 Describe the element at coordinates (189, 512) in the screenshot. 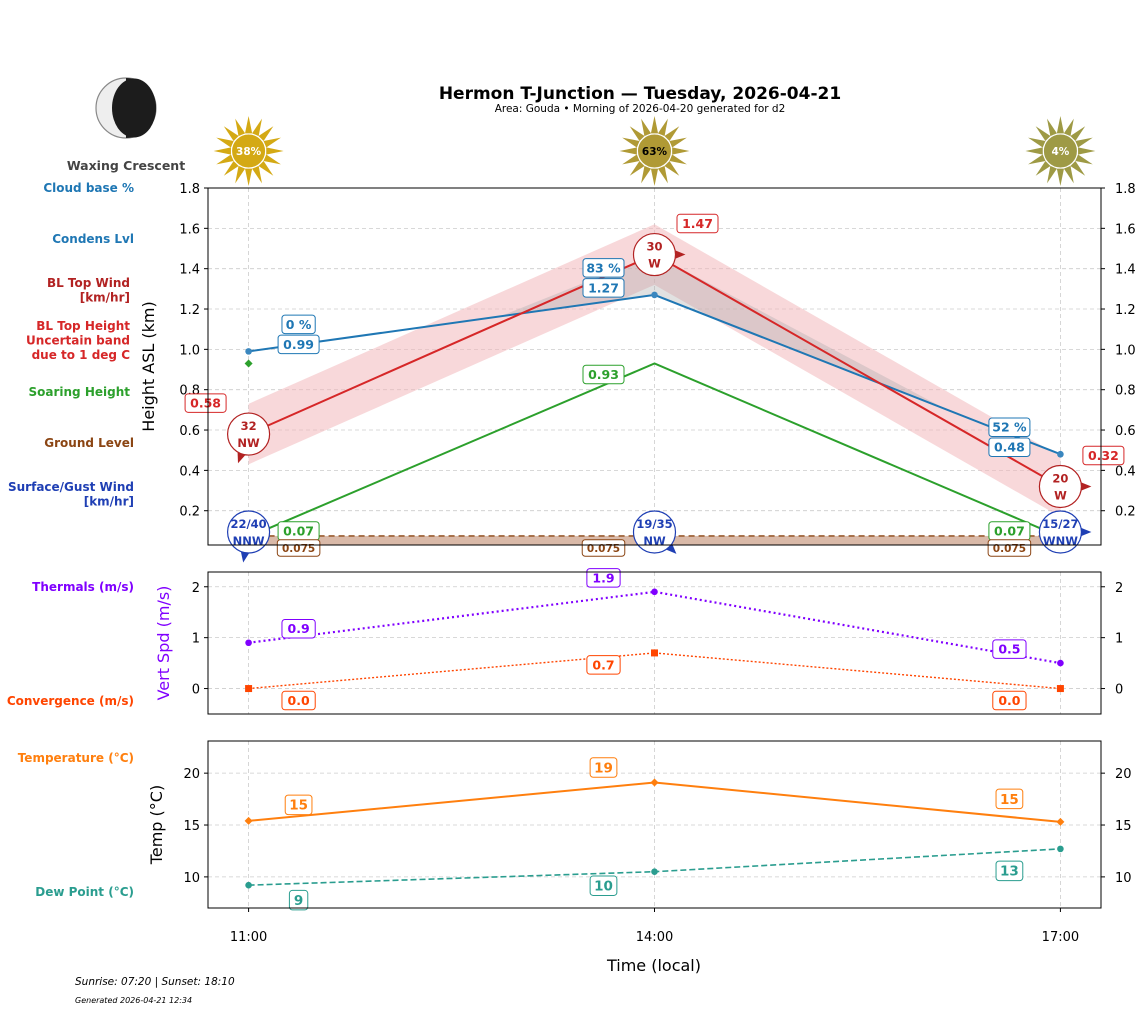

I see `y-tick-label: 0.2` at that location.